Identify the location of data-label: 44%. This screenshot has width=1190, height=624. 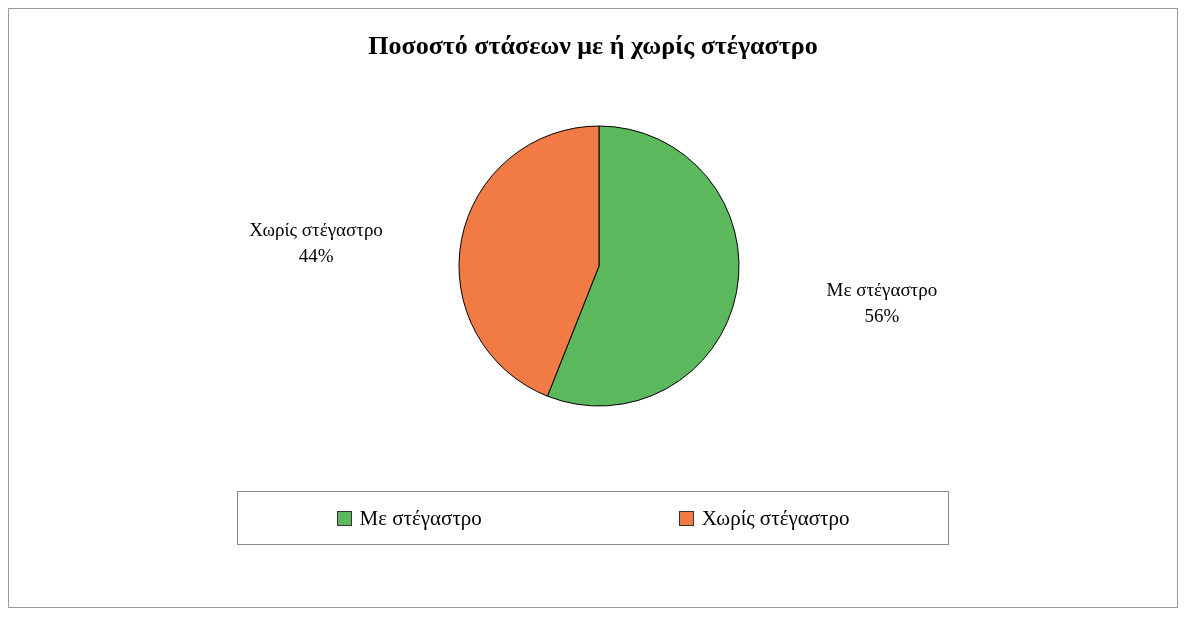
(316, 255).